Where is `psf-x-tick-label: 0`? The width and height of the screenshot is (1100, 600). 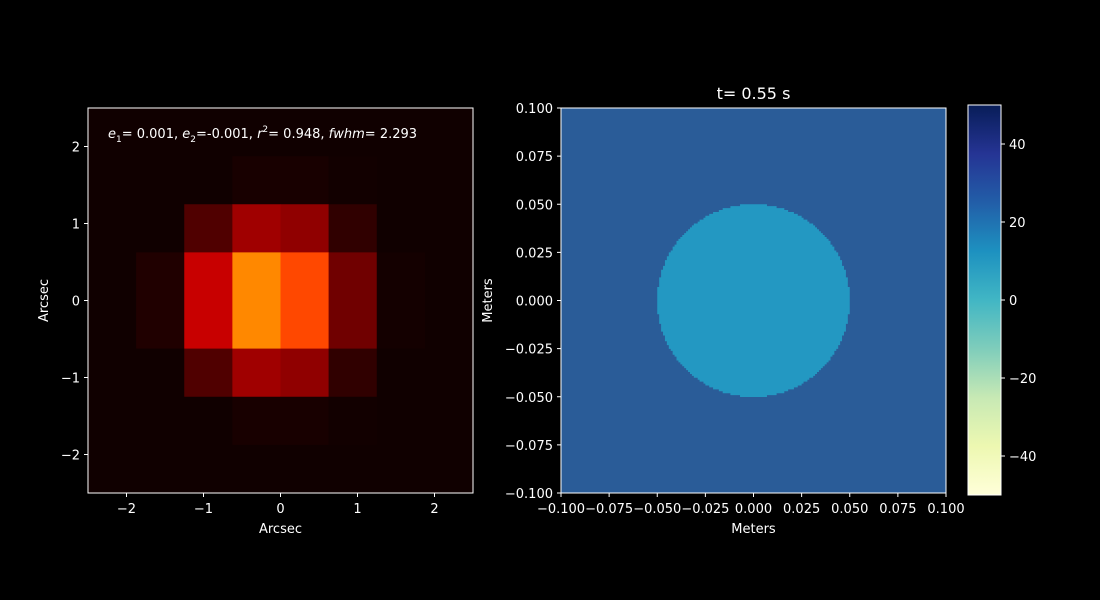 psf-x-tick-label: 0 is located at coordinates (280, 509).